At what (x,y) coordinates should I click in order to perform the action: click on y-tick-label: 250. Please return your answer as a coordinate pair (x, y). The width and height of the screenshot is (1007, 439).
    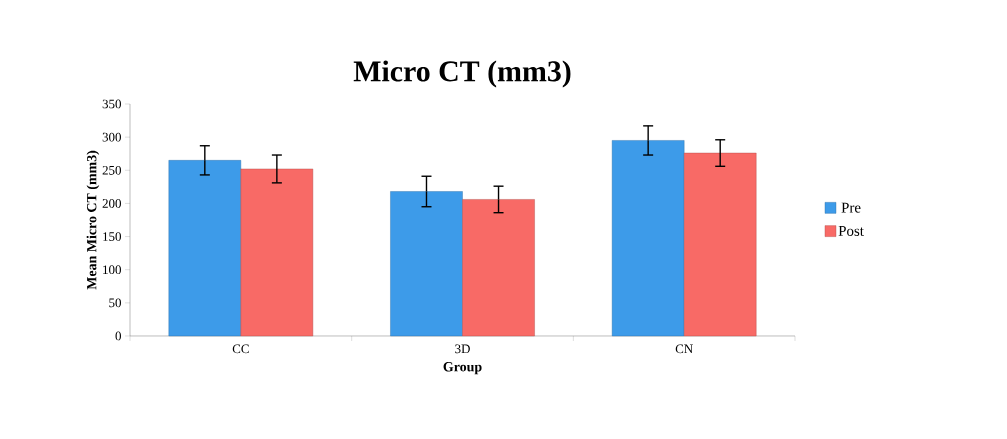
    Looking at the image, I should click on (111, 170).